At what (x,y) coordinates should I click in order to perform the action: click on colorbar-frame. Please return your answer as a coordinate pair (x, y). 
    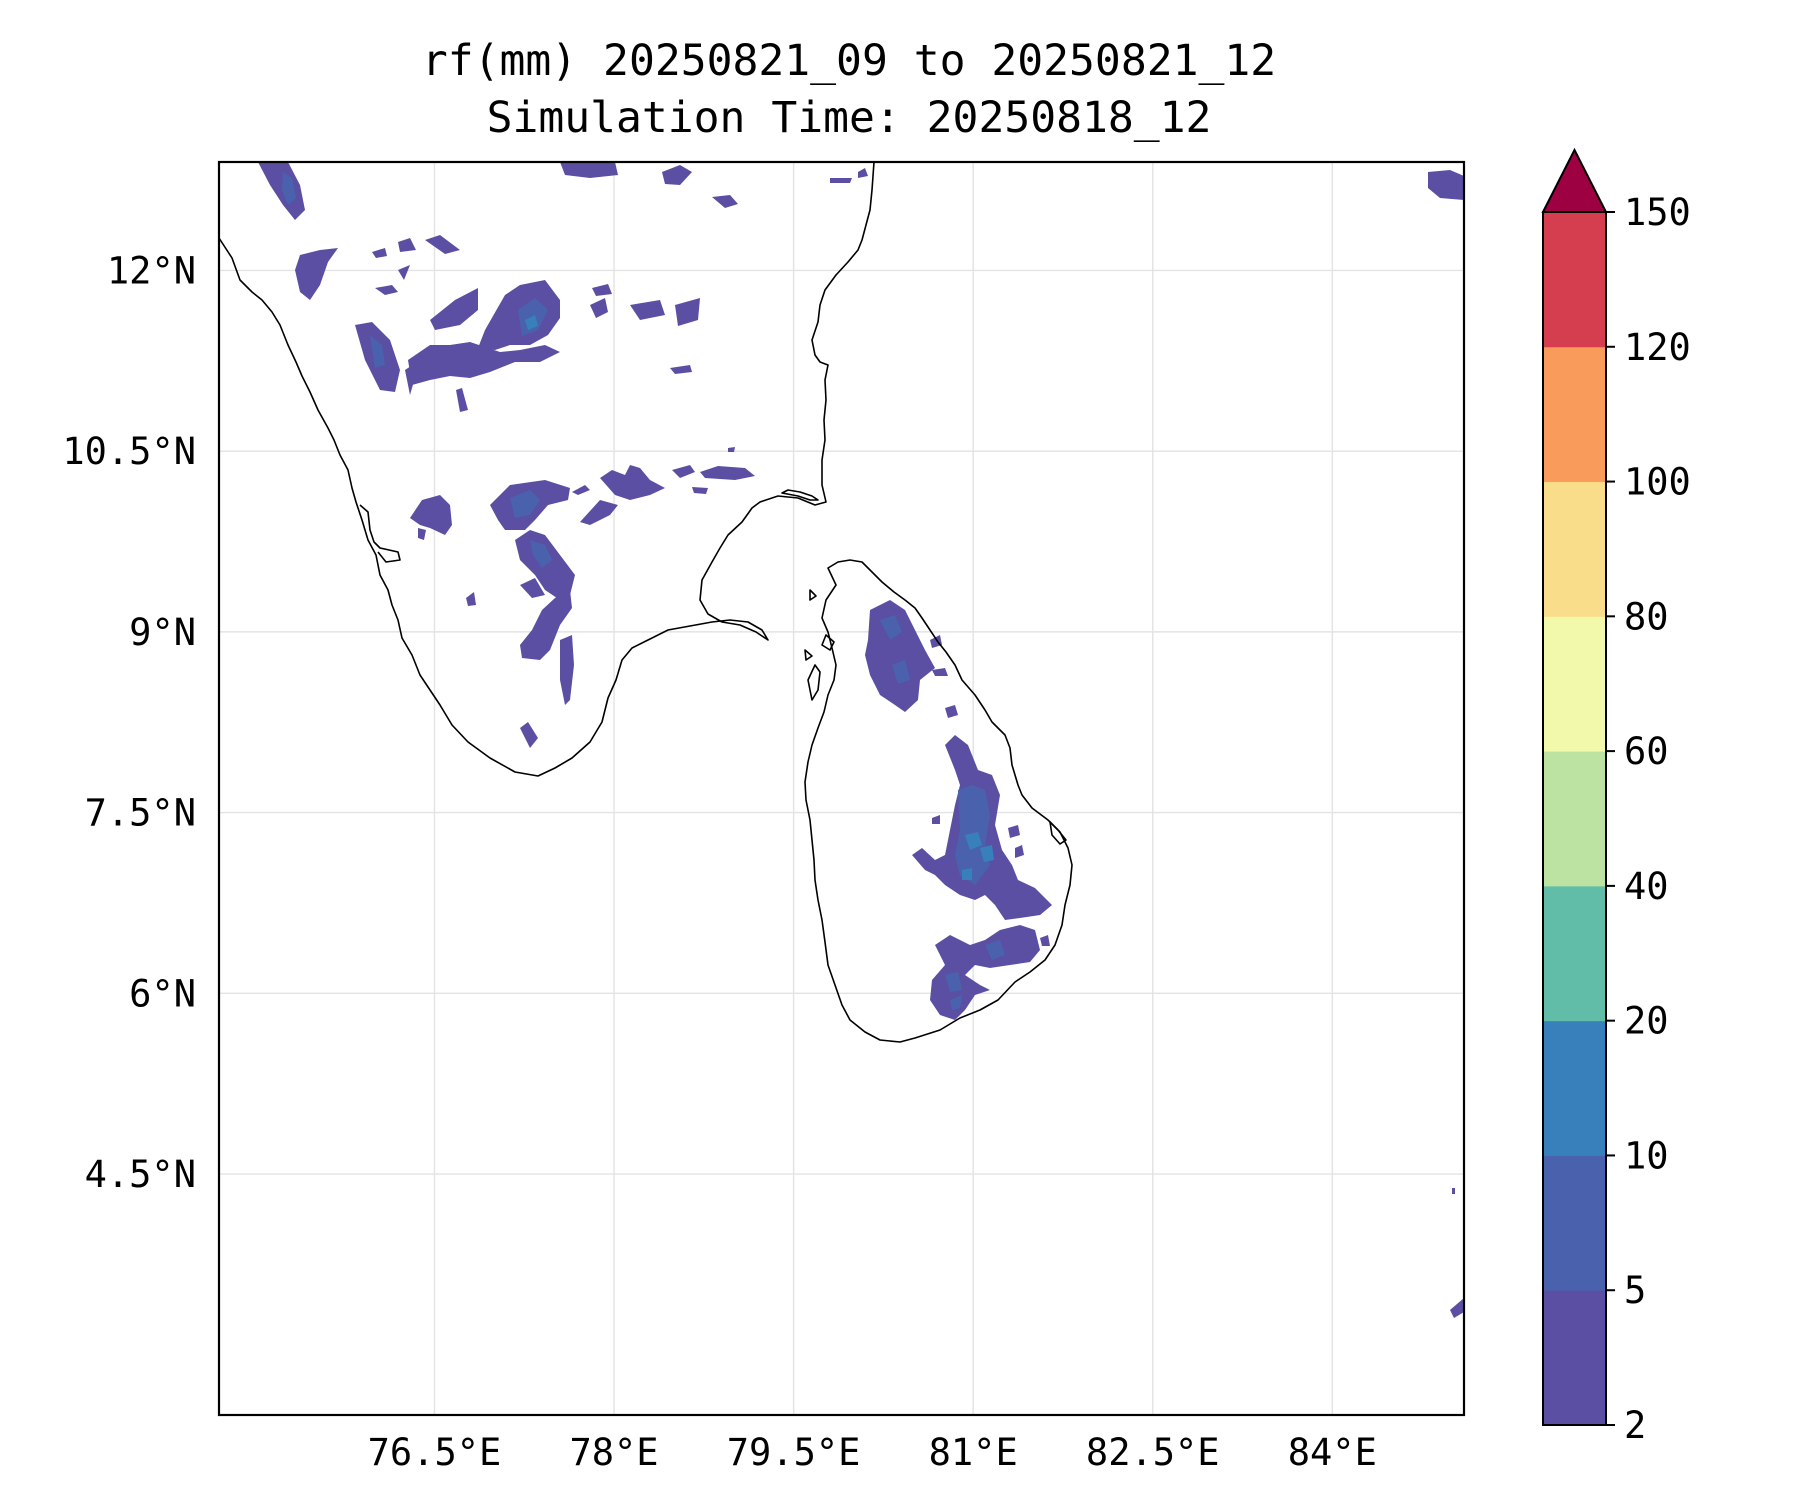
    Looking at the image, I should click on (1574, 818).